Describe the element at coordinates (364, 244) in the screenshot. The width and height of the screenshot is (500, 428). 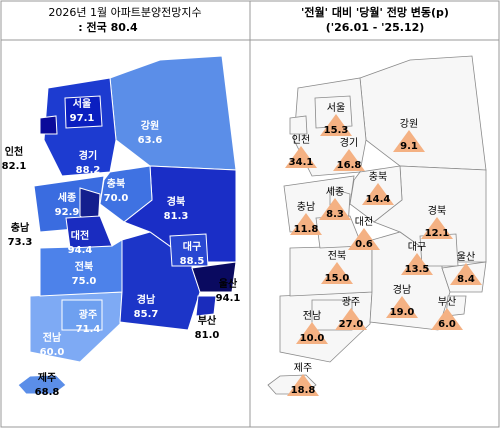
I see `change-value: 0.6` at that location.